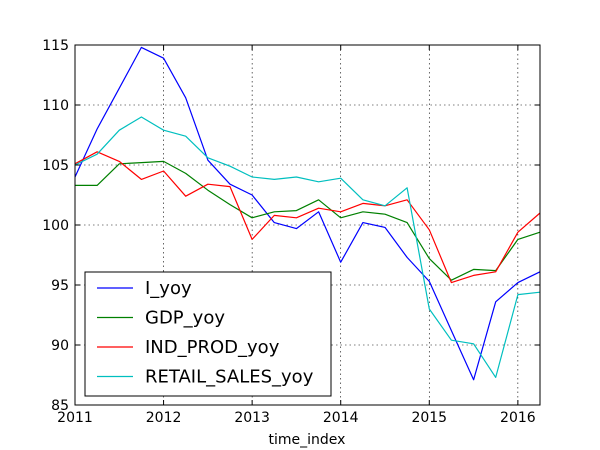  What do you see at coordinates (60, 286) in the screenshot?
I see `y-tick-label: 95` at bounding box center [60, 286].